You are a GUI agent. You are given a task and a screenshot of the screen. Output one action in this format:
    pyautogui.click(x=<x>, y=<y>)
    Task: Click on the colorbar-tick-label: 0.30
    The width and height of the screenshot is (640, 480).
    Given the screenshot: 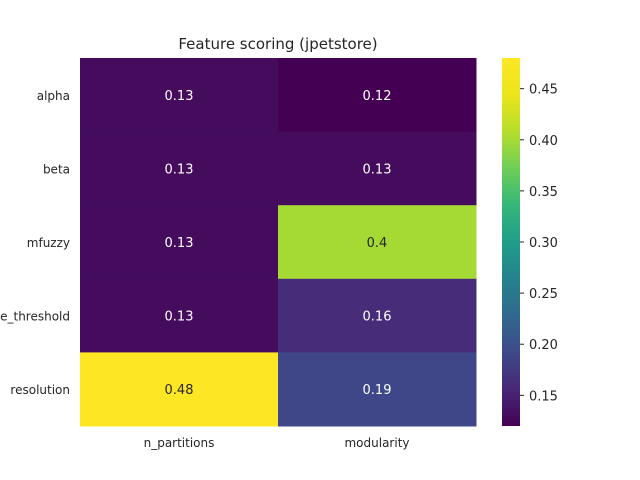 What is the action you would take?
    pyautogui.click(x=543, y=243)
    